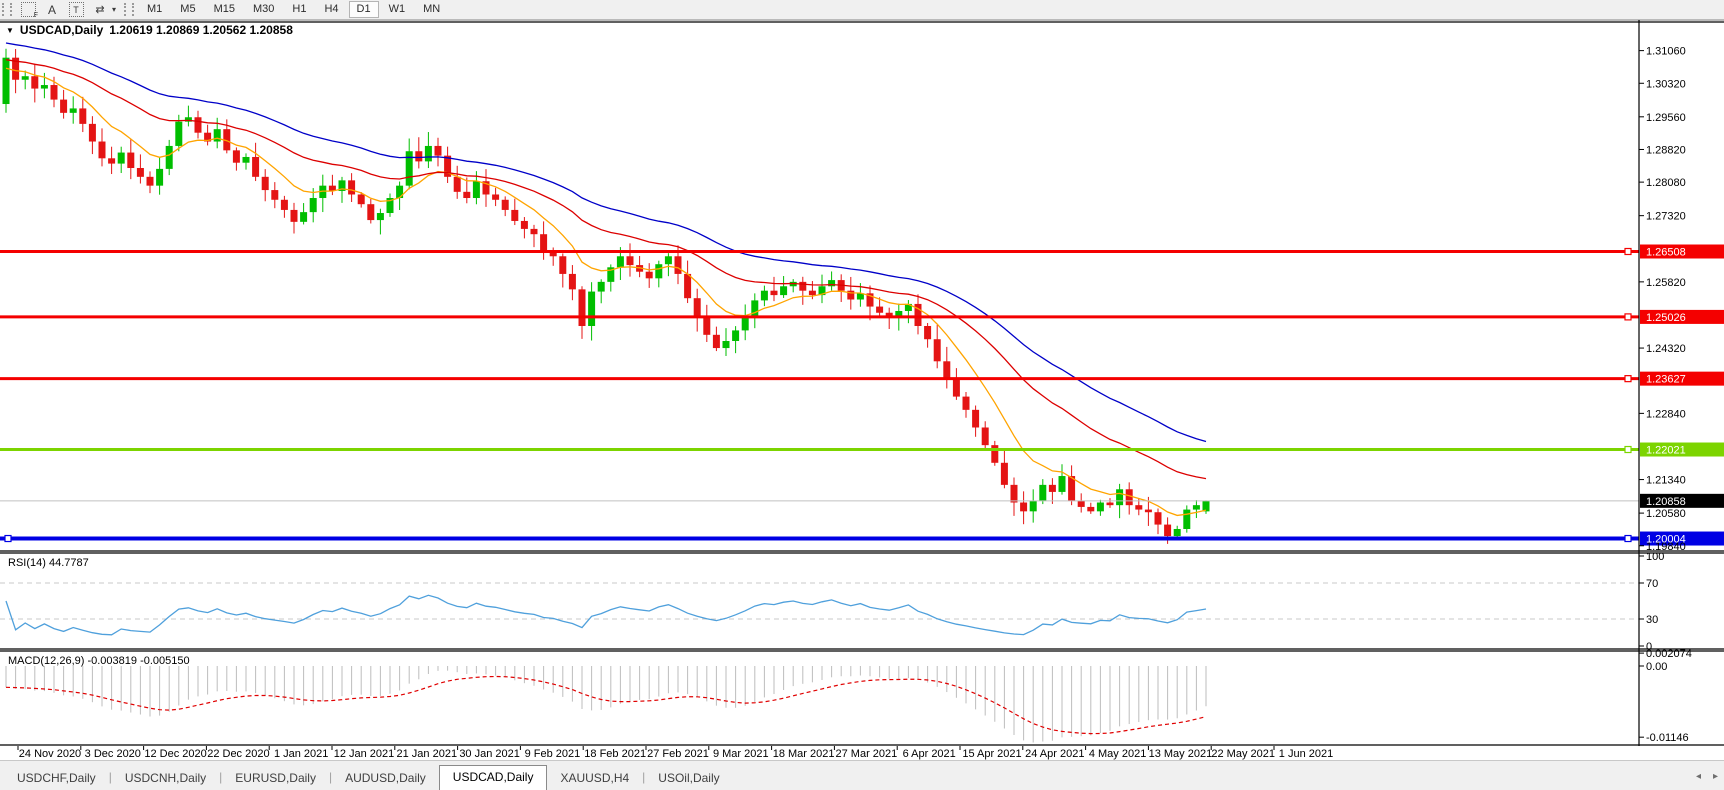  I want to click on date-axis-label: 24 Nov 2020, so click(50, 754).